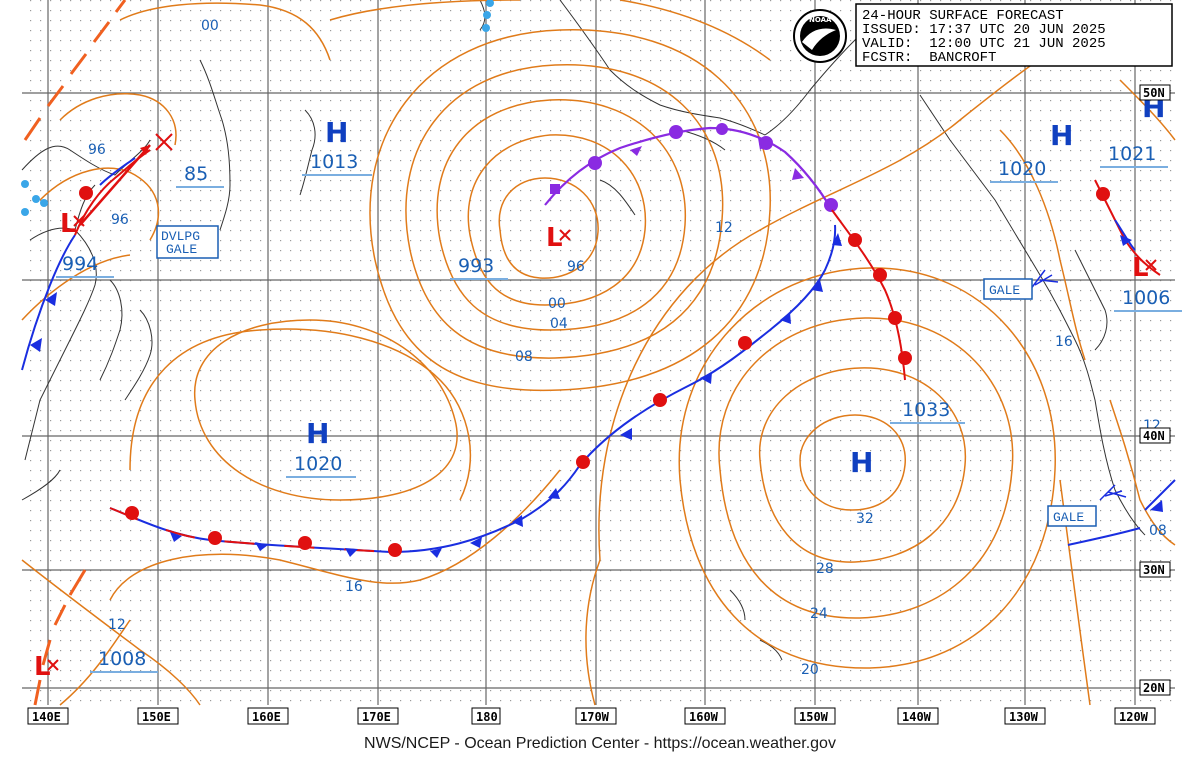 The width and height of the screenshot is (1200, 764). What do you see at coordinates (1155, 390) in the screenshot?
I see `latitude-labels: 50N 40N 30N 20N` at bounding box center [1155, 390].